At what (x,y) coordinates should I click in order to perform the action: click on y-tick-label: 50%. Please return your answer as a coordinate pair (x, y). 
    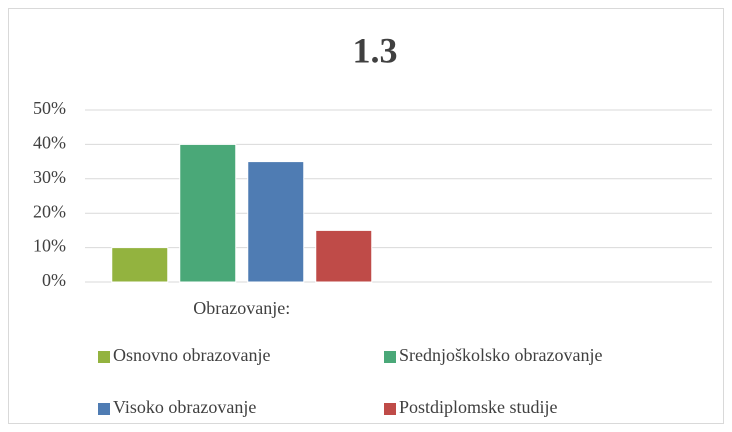
    Looking at the image, I should click on (49, 108).